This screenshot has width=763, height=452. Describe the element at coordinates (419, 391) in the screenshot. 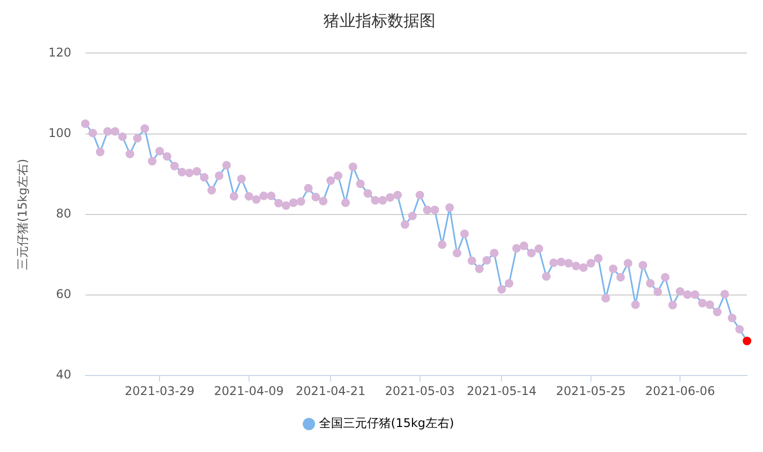

I see `x-tick-label: 2021-05-03` at that location.